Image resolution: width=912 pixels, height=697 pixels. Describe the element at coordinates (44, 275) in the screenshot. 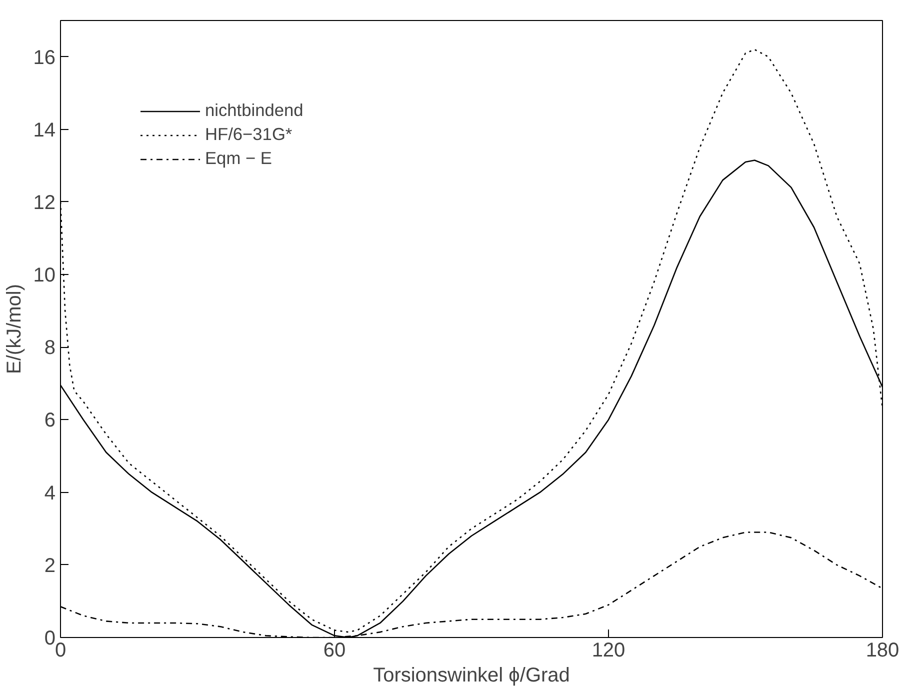

I see `y-tick-label: 10` at that location.